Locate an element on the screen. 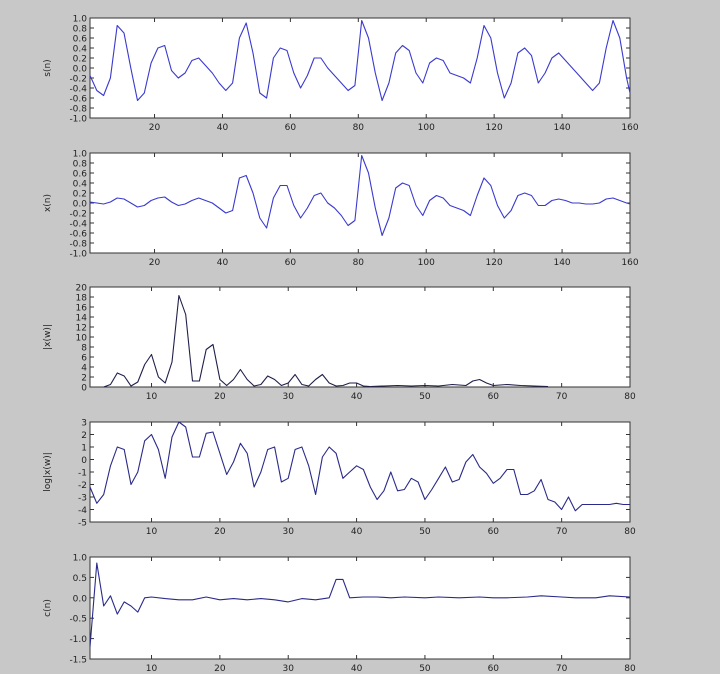 This screenshot has height=674, width=720. y-tick-label: -2 is located at coordinates (82, 486).